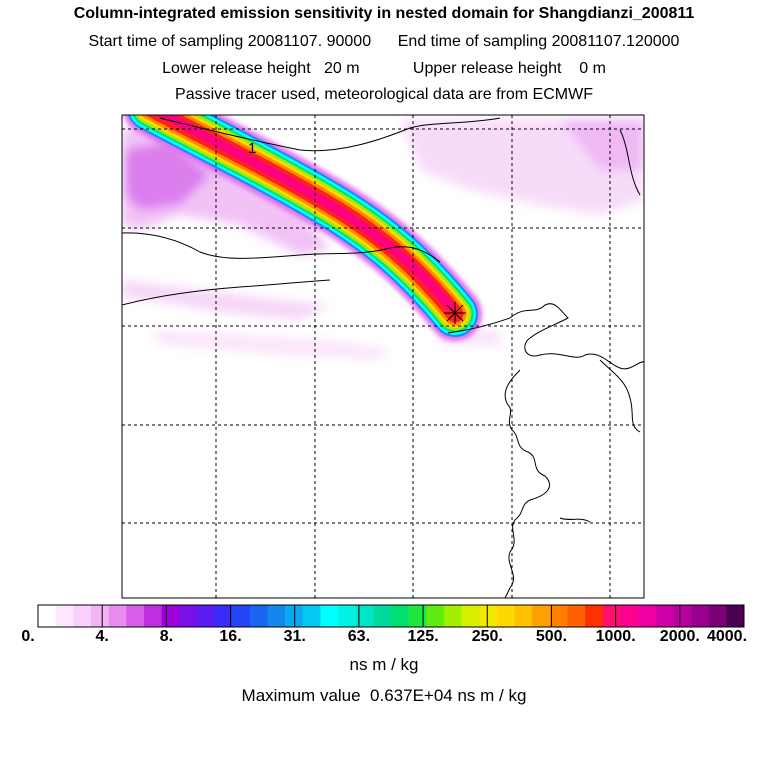 This screenshot has height=768, width=768. I want to click on colorbar-tick-label: 16., so click(230, 636).